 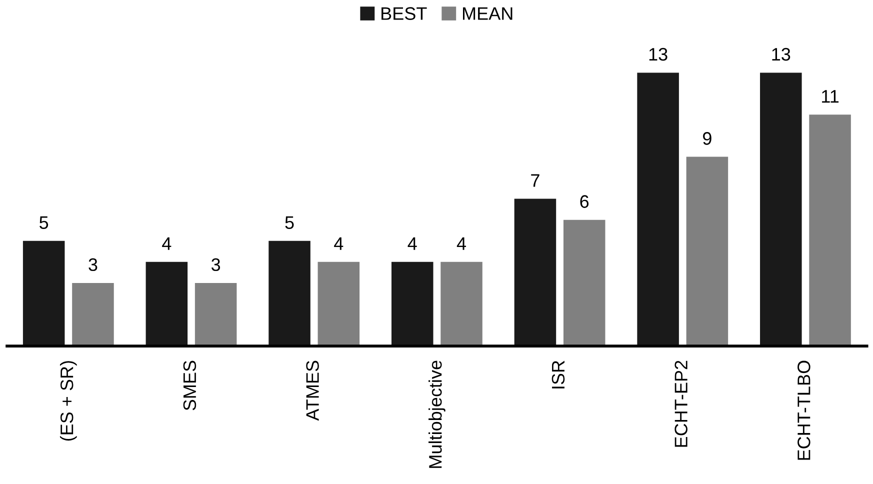 I want to click on data-label: 11, so click(x=830, y=96).